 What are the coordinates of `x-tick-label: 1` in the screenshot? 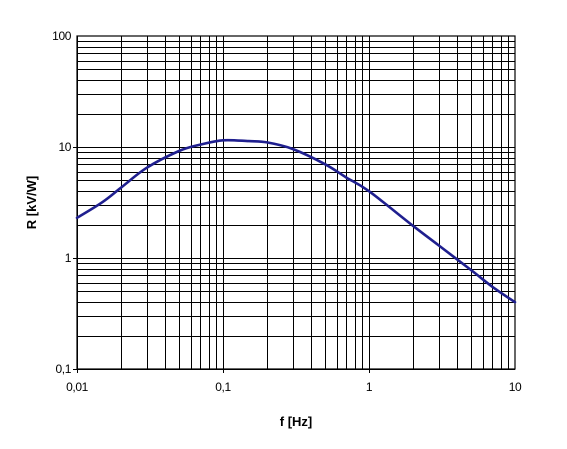 It's located at (369, 387).